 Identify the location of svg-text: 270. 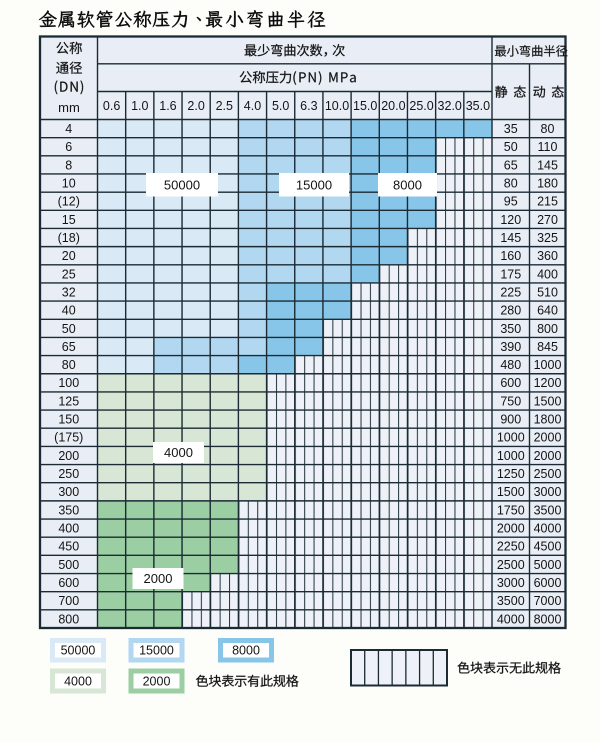
(547, 220).